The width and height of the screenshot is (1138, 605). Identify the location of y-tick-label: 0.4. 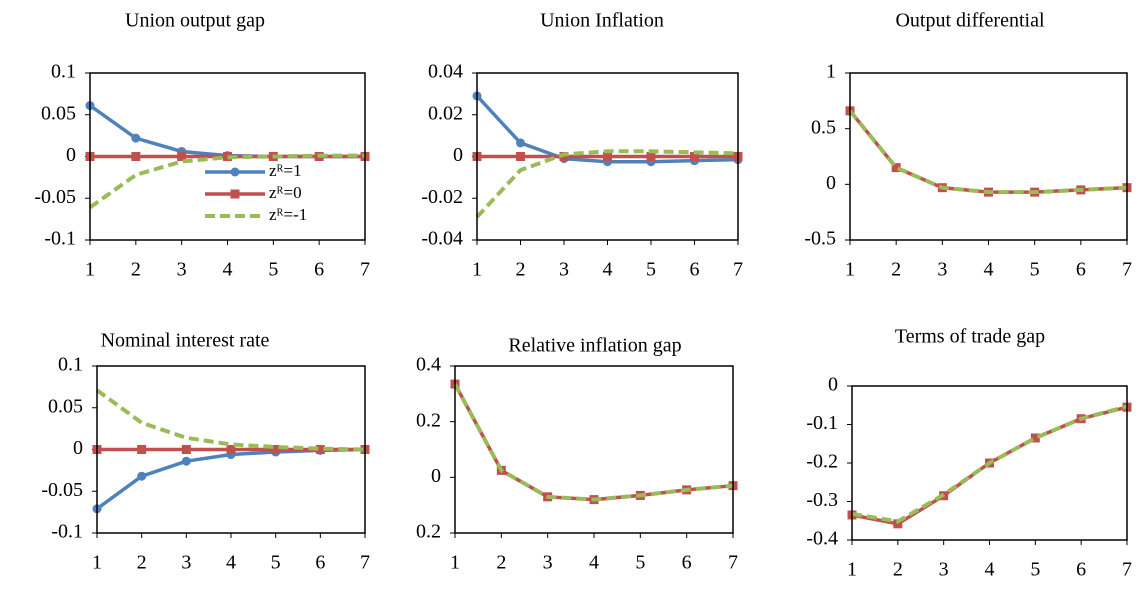
(428, 365).